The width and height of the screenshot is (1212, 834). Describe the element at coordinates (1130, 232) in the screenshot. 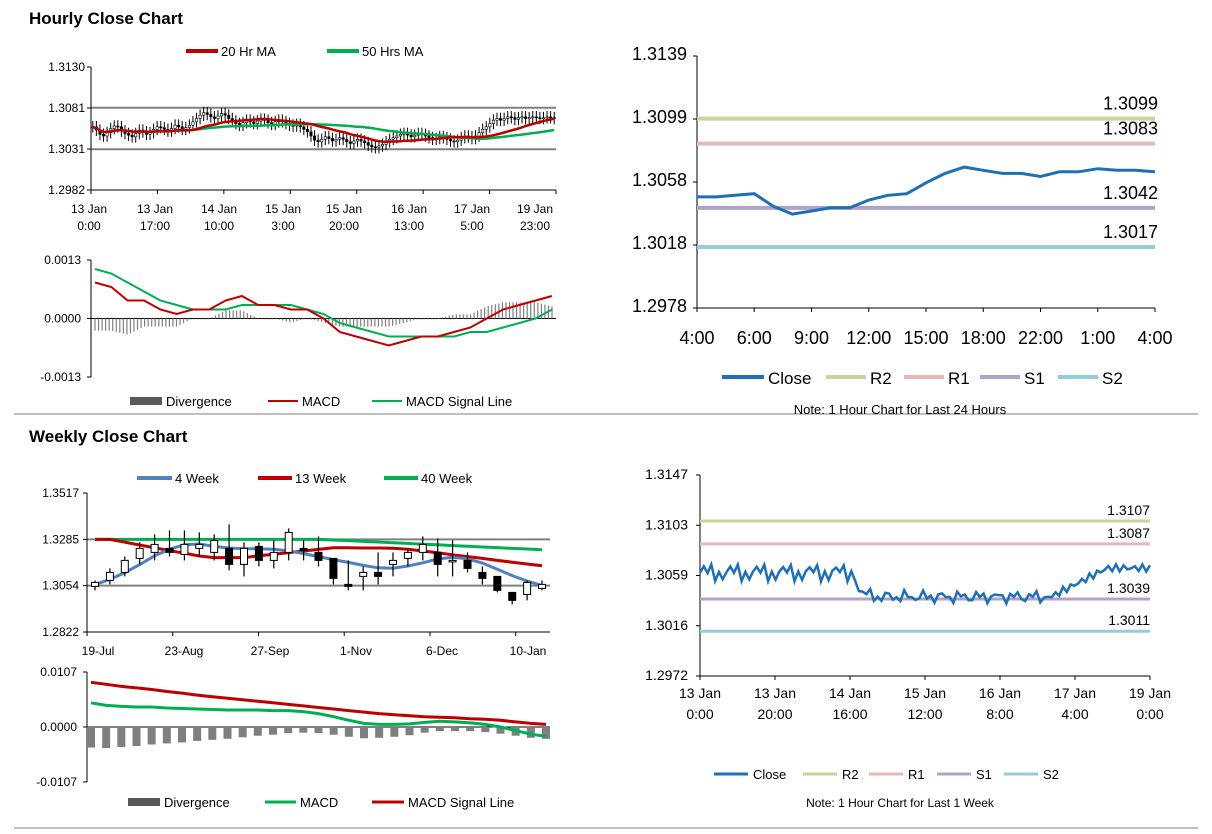

I see `level-label-s2: 1.3017` at that location.